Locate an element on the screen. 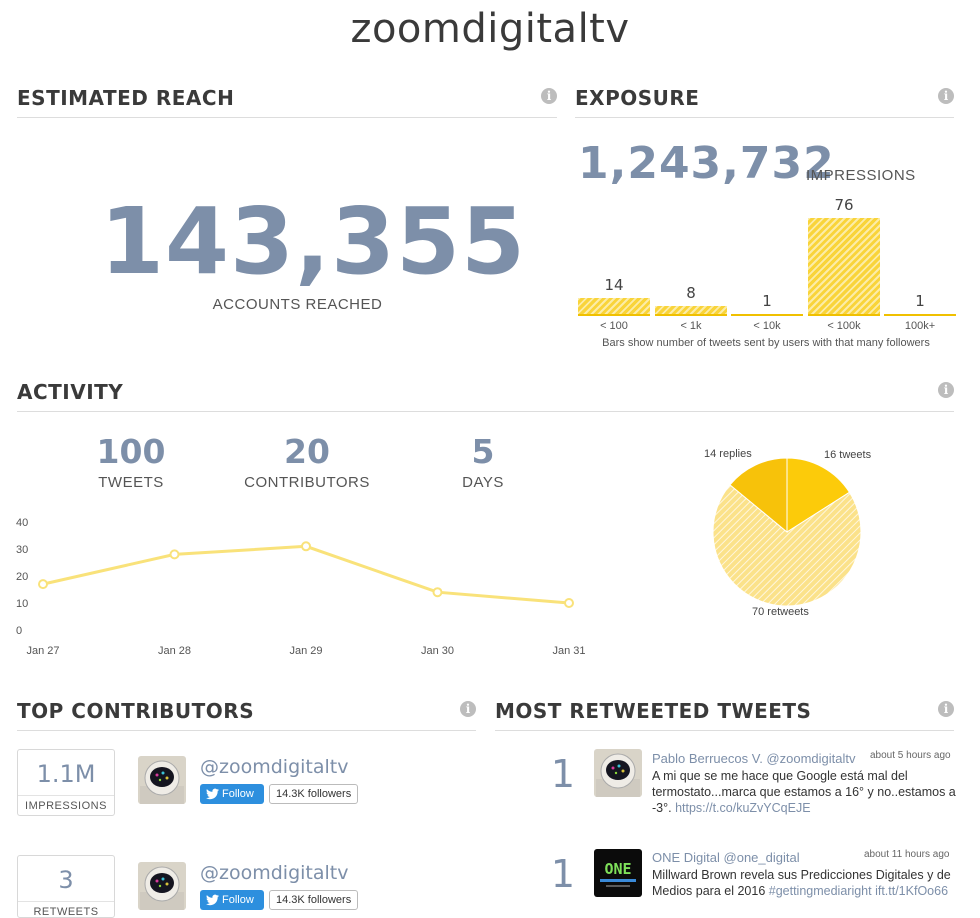  exposure-heading: EXPOSURE is located at coordinates (637, 98).